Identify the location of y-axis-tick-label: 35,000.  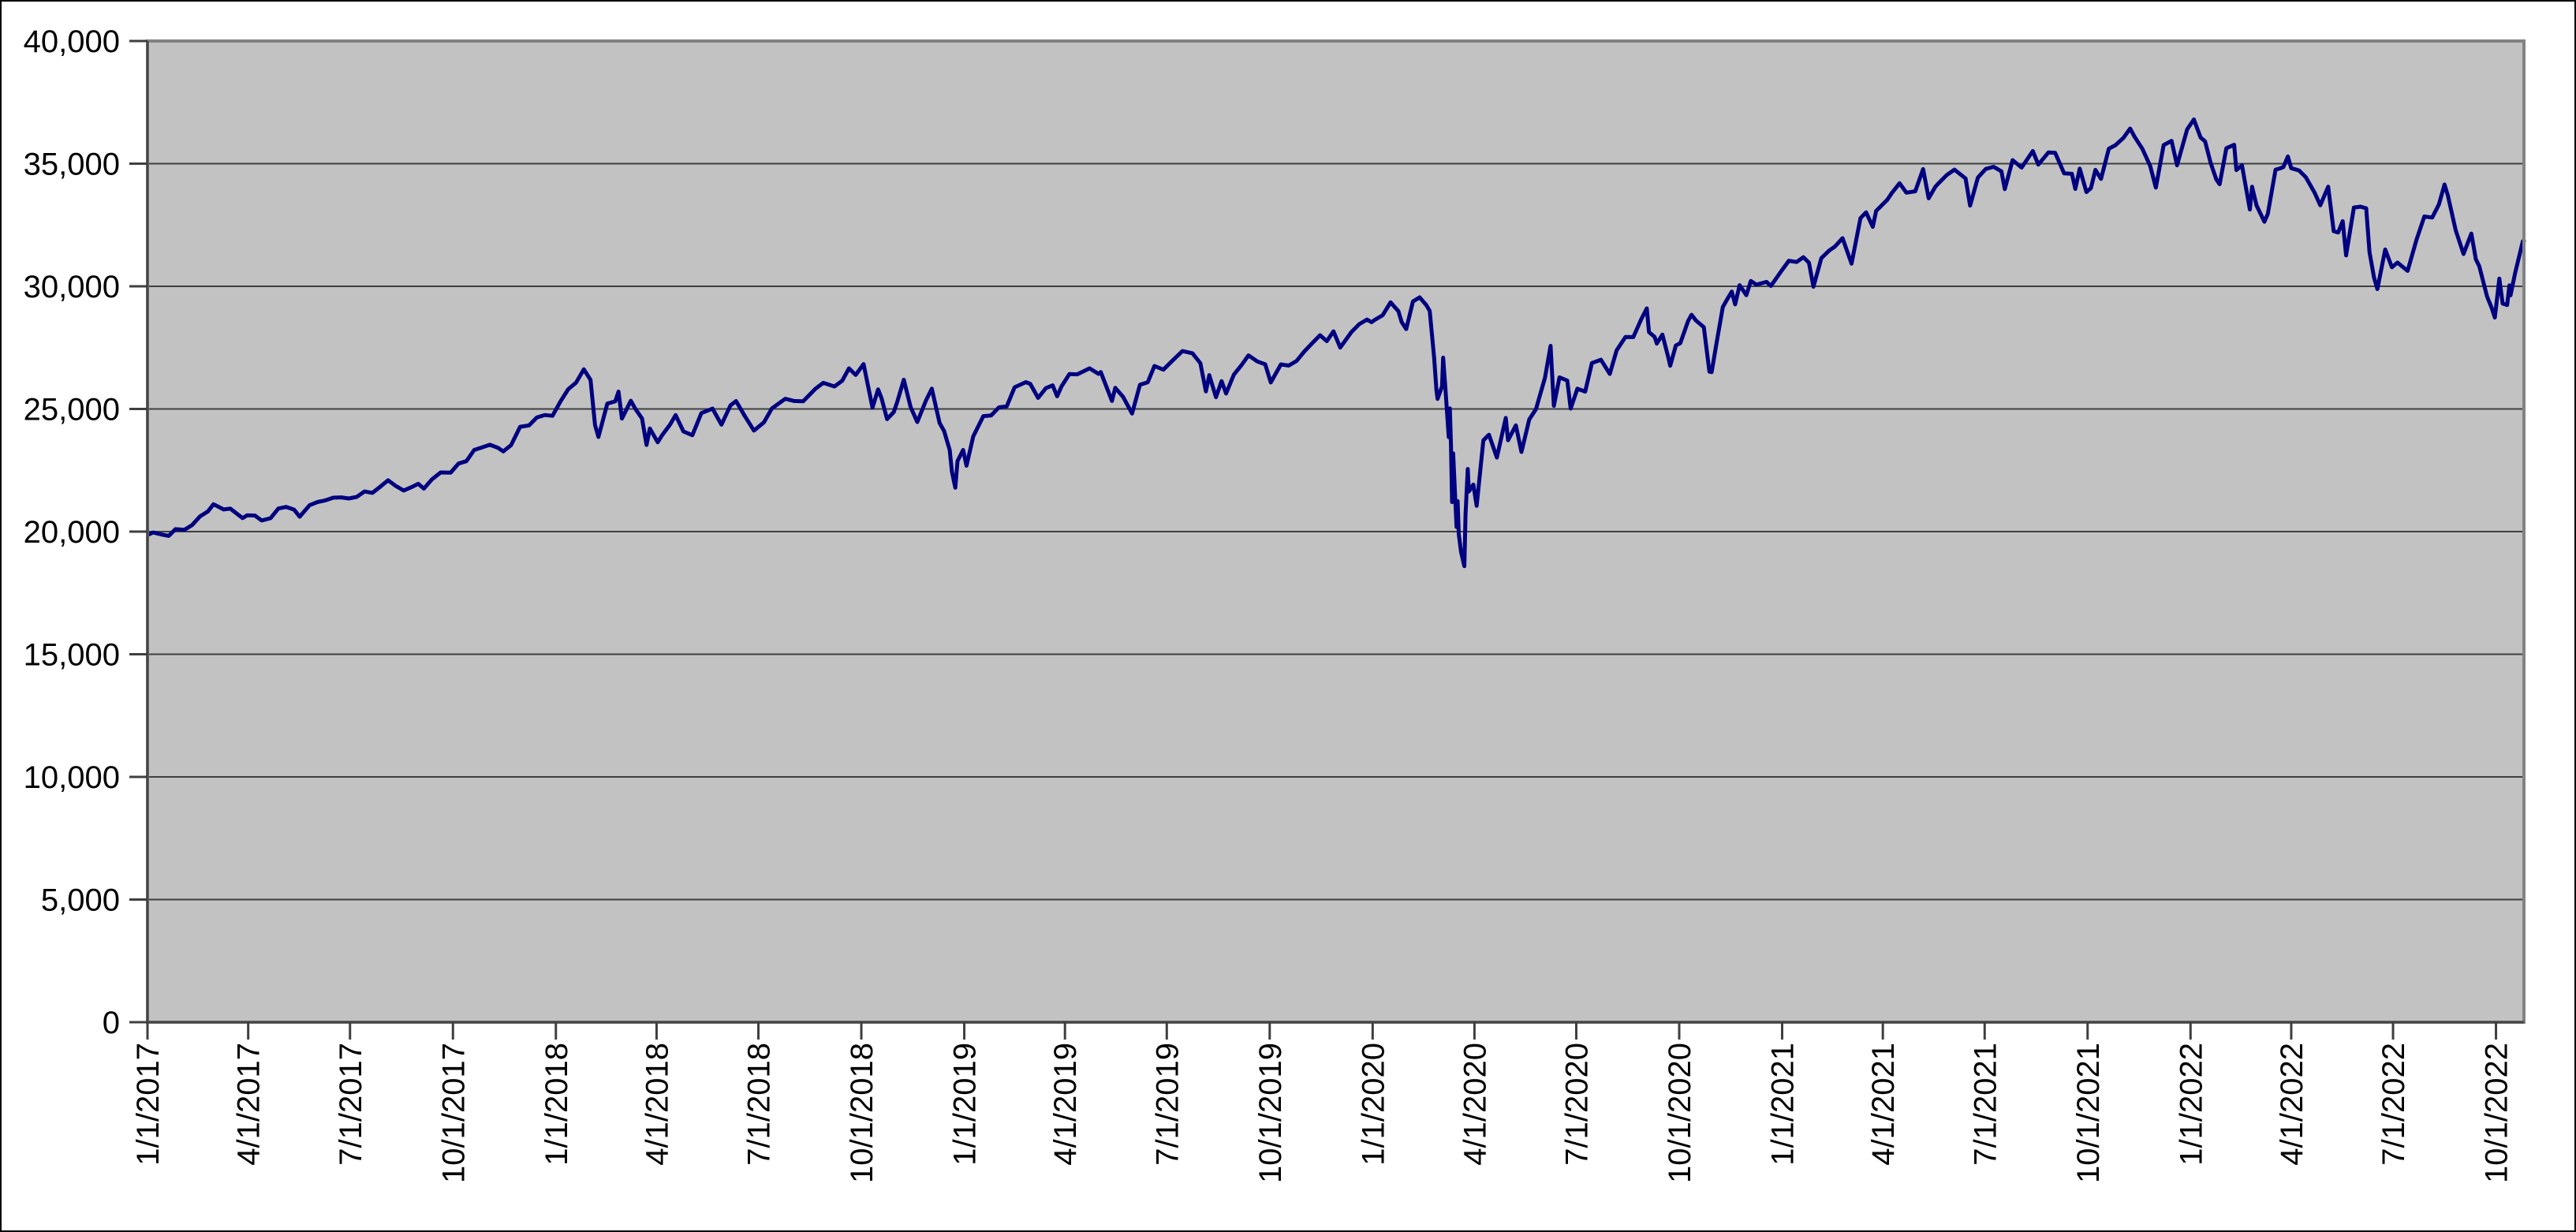
(72, 164).